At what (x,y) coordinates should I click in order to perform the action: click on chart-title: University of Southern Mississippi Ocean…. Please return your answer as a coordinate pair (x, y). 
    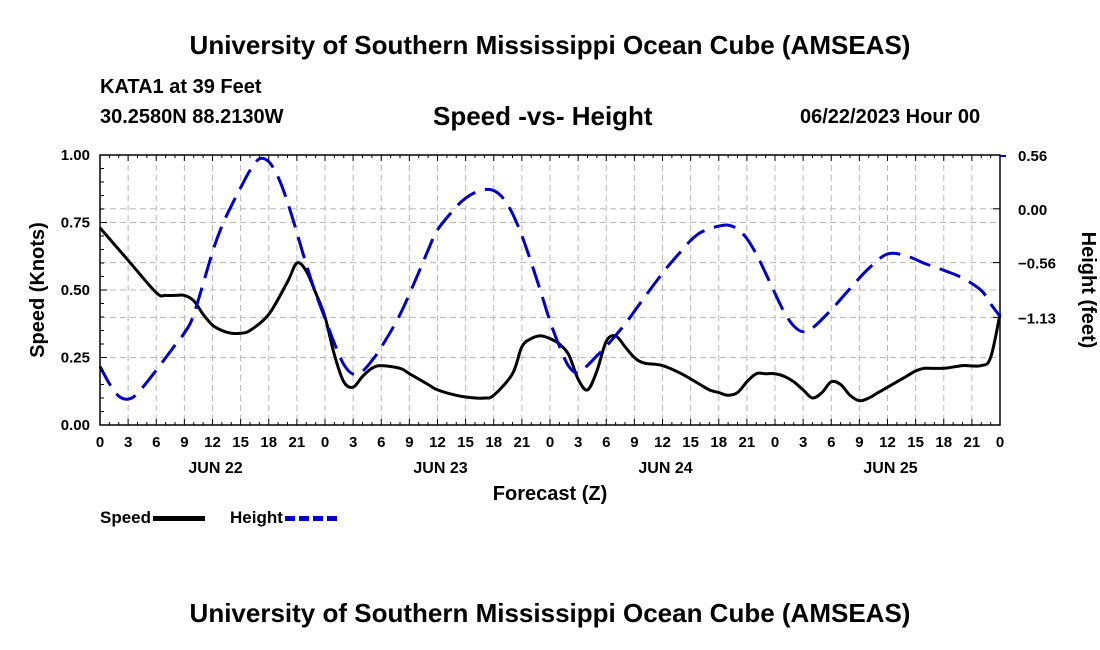
    Looking at the image, I should click on (550, 45).